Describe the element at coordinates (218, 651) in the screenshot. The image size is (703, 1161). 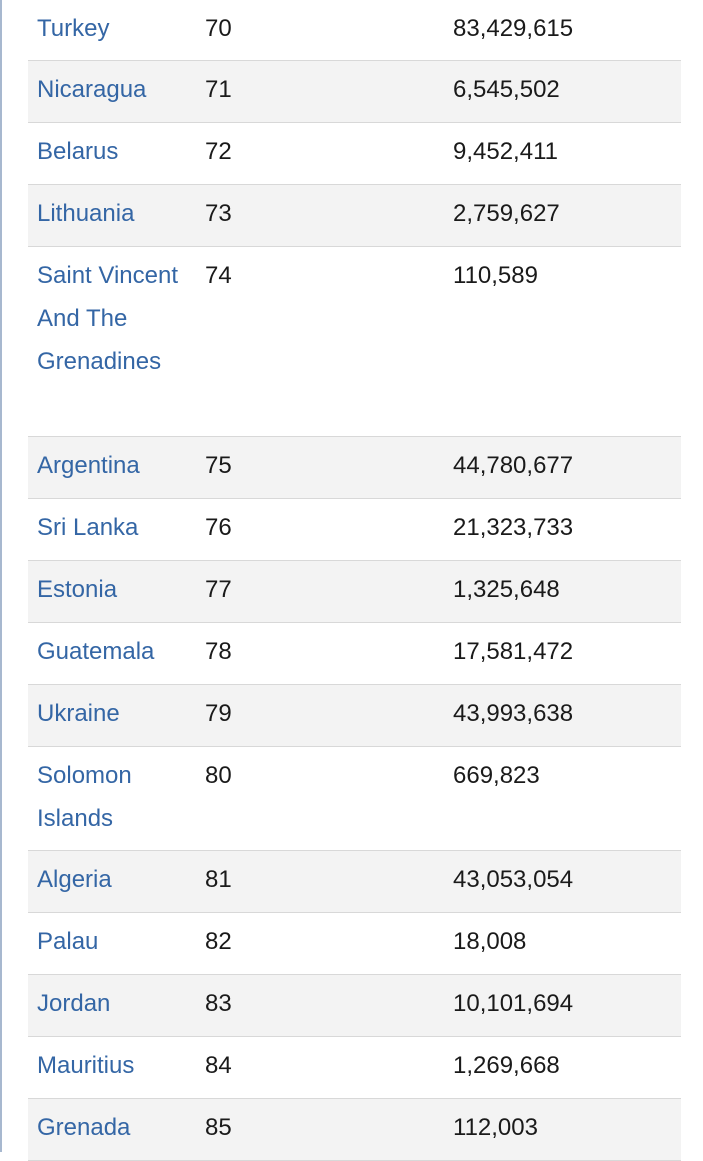
I see `rank-cell: 78` at that location.